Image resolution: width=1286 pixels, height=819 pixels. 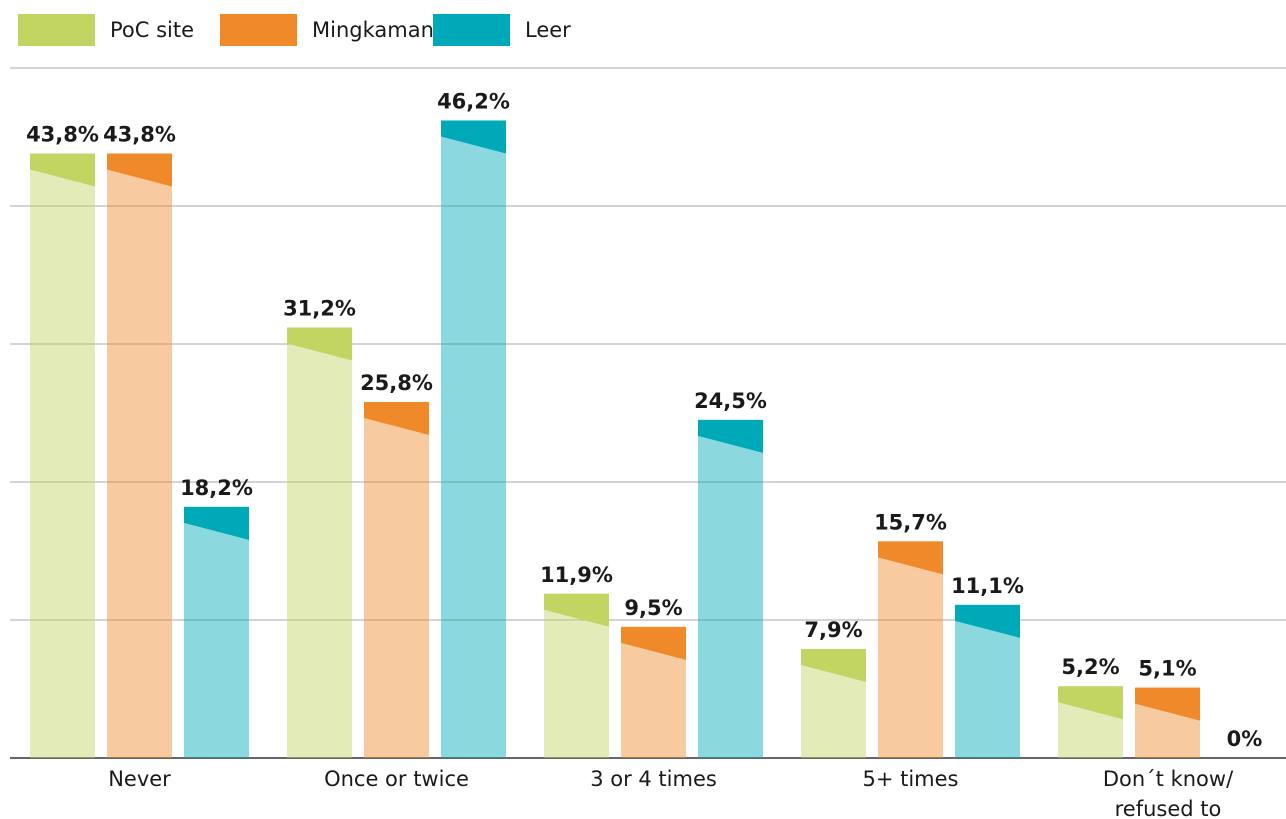 What do you see at coordinates (396, 383) in the screenshot?
I see `value-label: 25,8%` at bounding box center [396, 383].